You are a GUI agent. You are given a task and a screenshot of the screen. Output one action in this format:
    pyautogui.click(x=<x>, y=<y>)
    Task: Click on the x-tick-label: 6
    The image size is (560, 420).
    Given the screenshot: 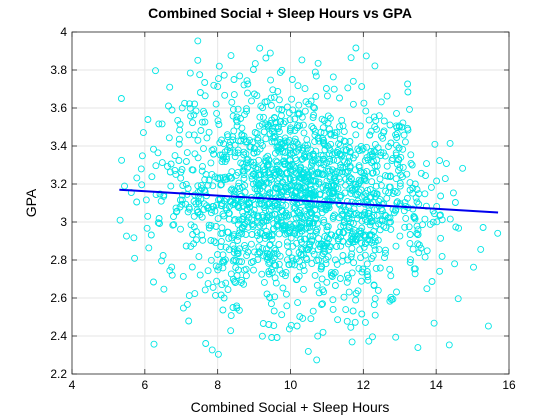 What is the action you would take?
    pyautogui.click(x=144, y=385)
    